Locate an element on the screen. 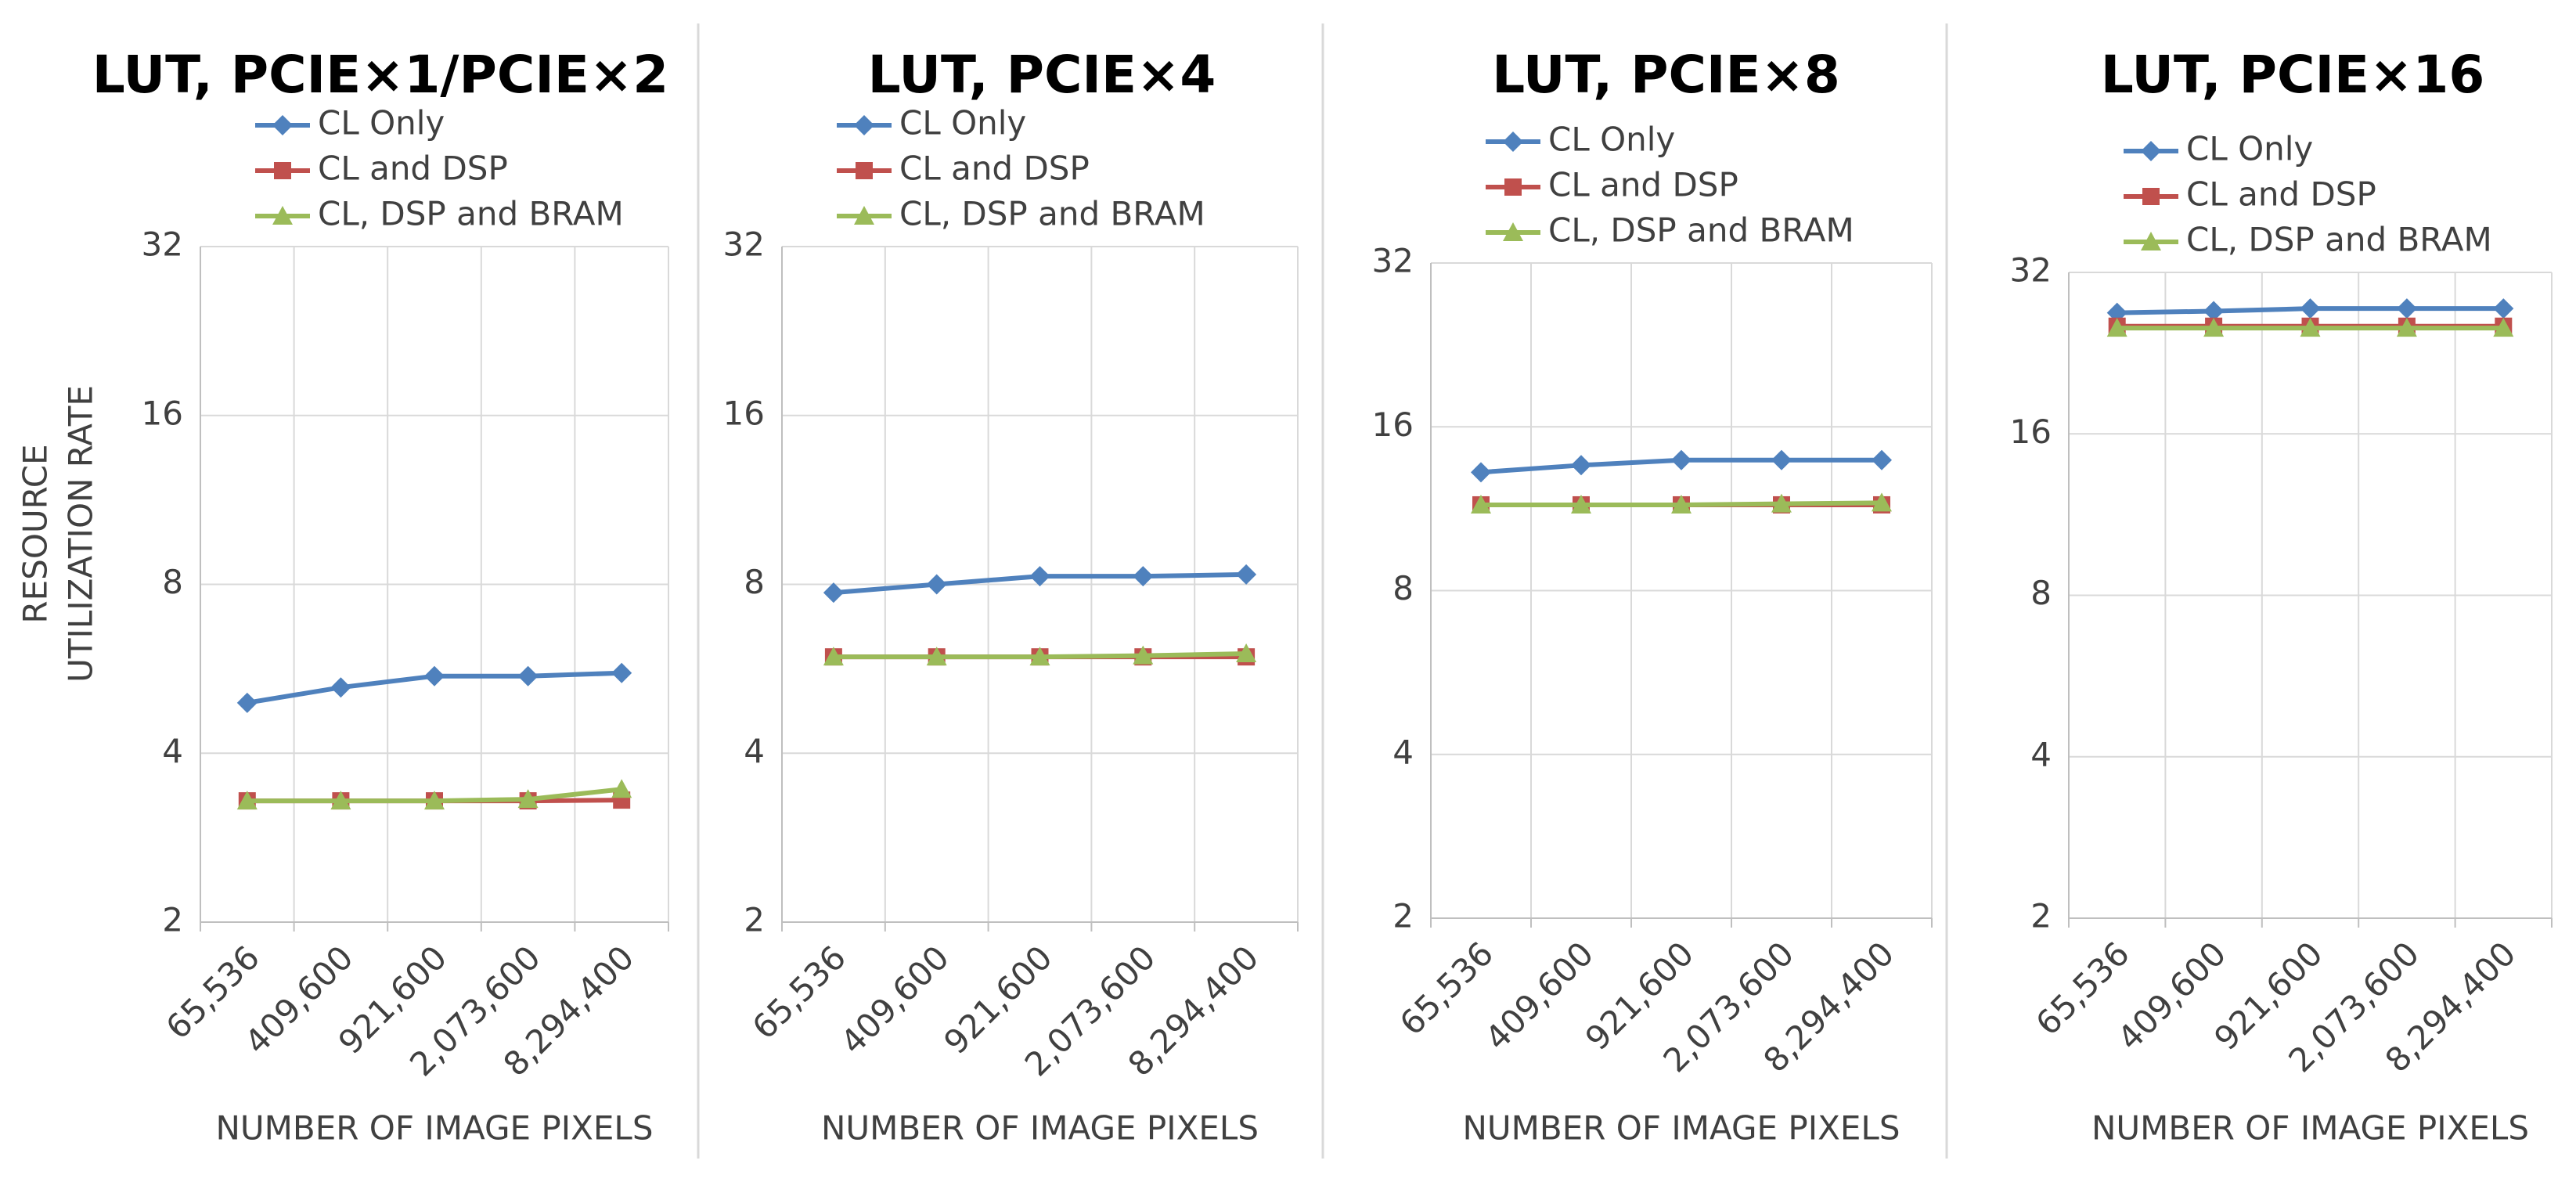 The width and height of the screenshot is (2576, 1182). chart-title: LUT, PCIE×1/PCIE×2 is located at coordinates (380, 75).